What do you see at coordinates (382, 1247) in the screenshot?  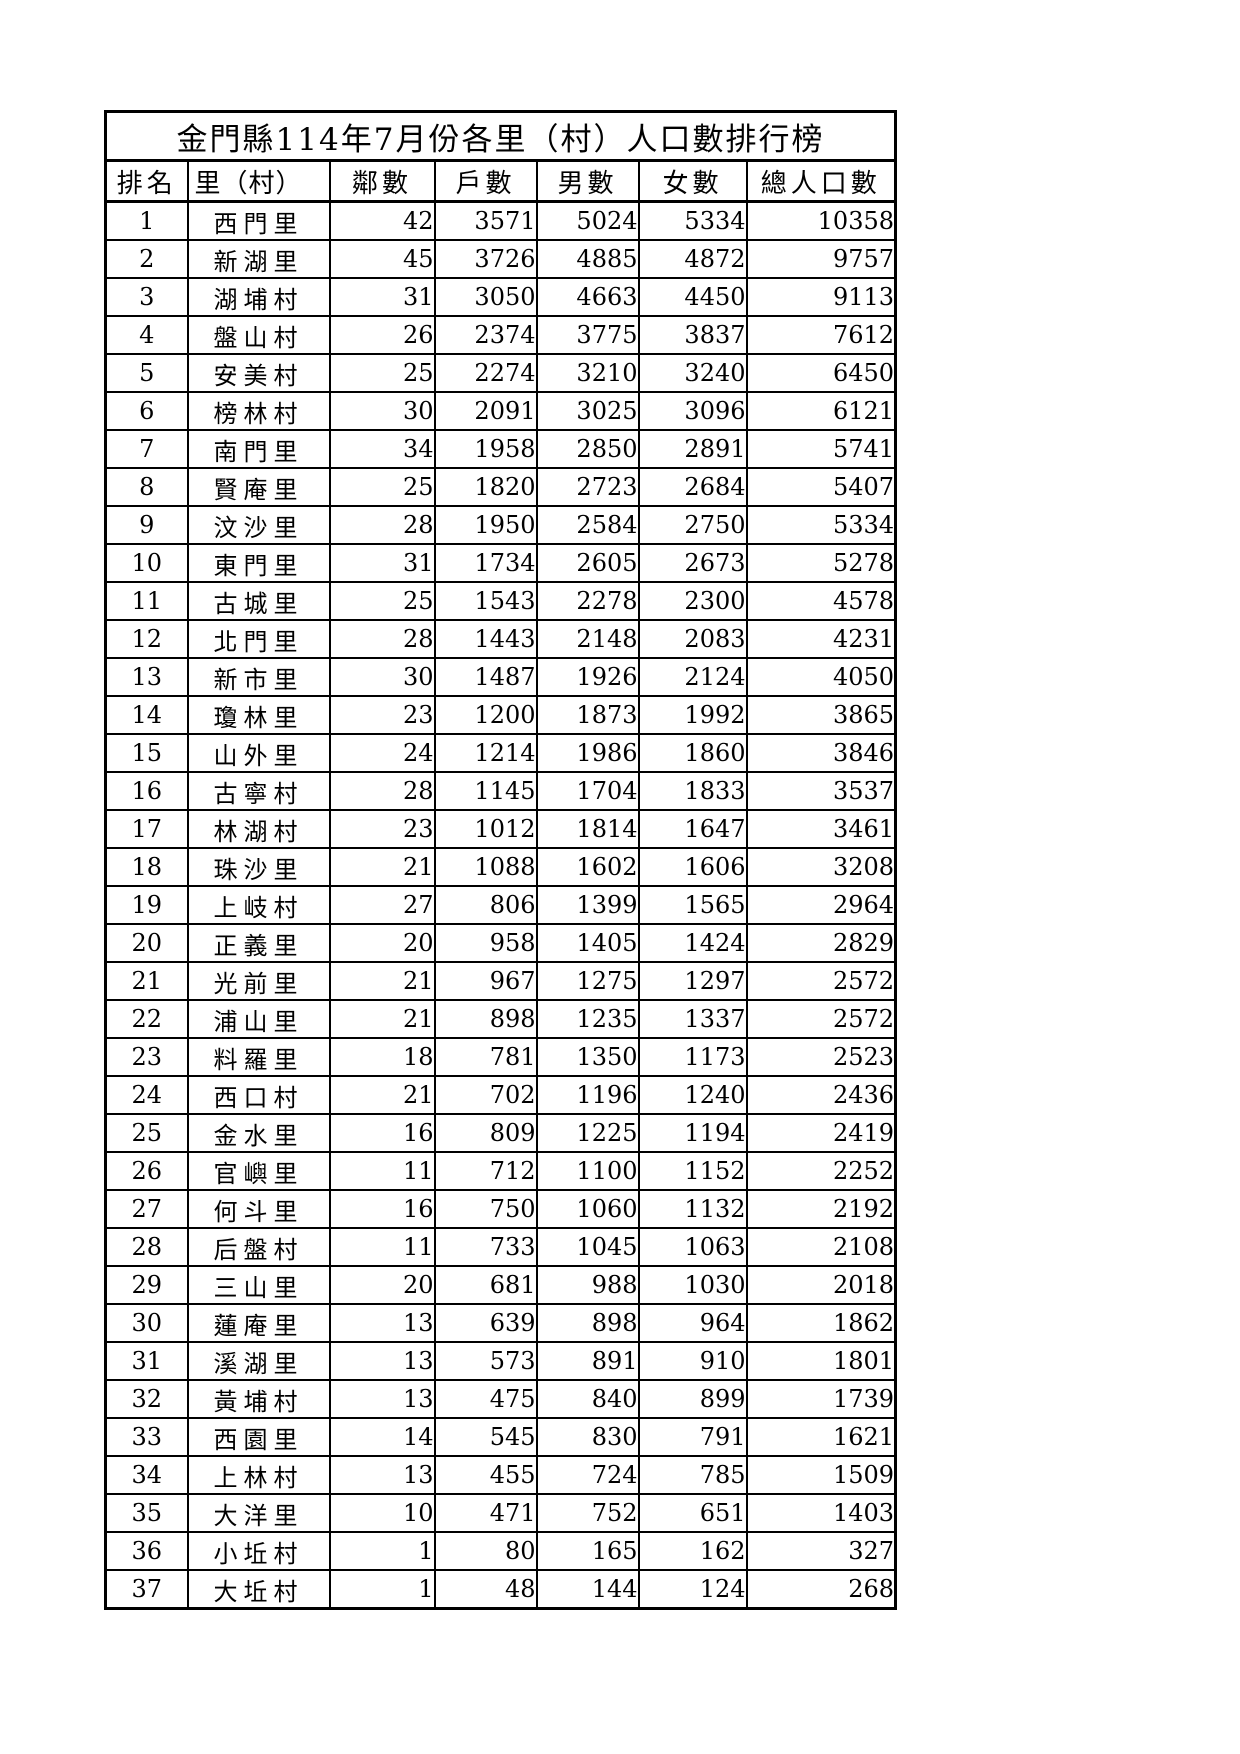 I see `cell-neighborhoods: 11` at bounding box center [382, 1247].